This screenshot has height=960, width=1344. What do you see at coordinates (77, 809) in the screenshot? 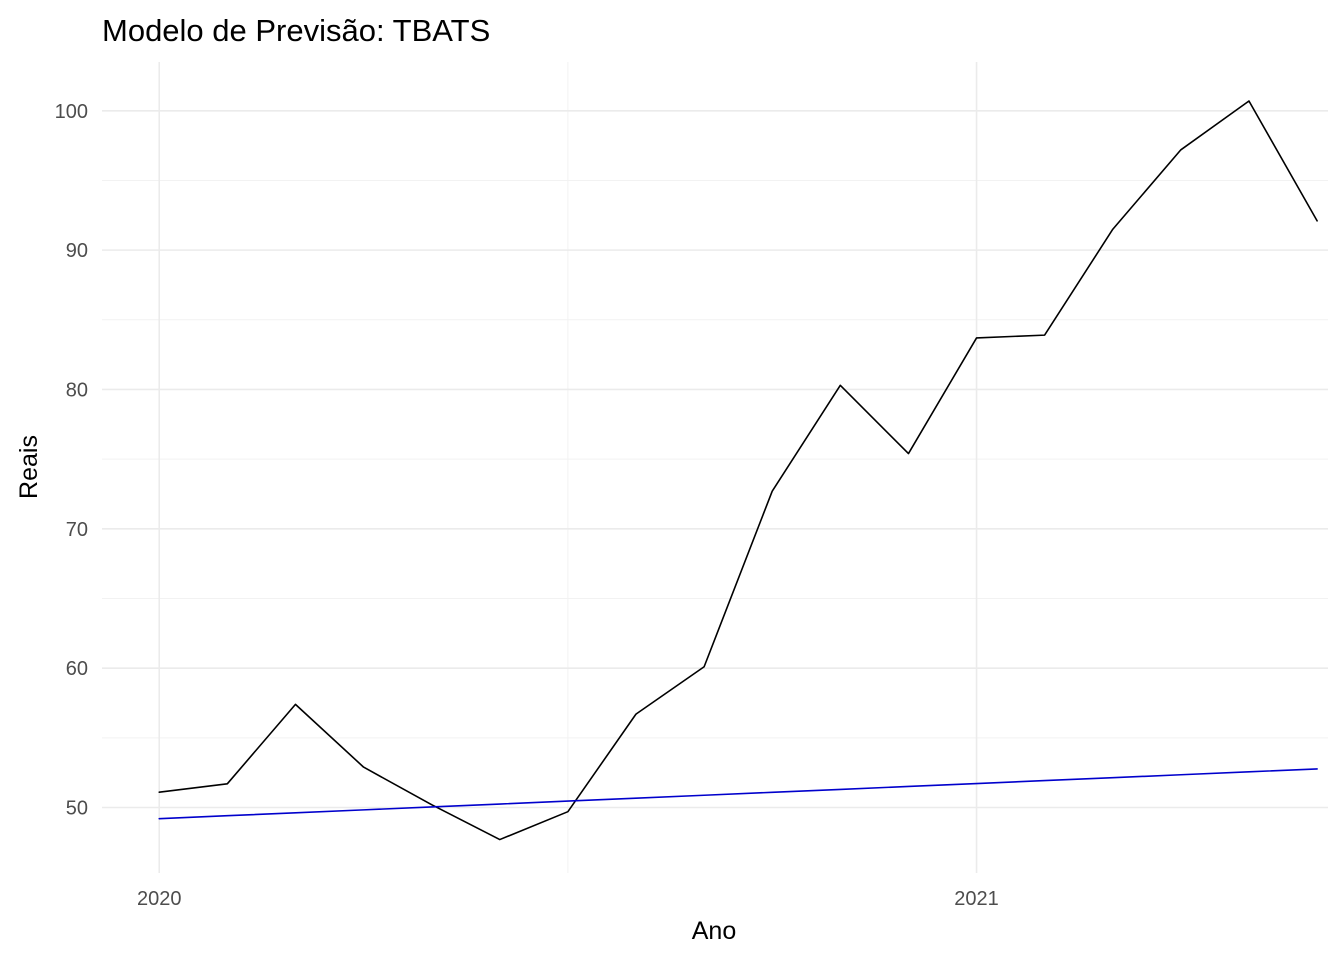
I see `y-tick-label: 50` at bounding box center [77, 809].